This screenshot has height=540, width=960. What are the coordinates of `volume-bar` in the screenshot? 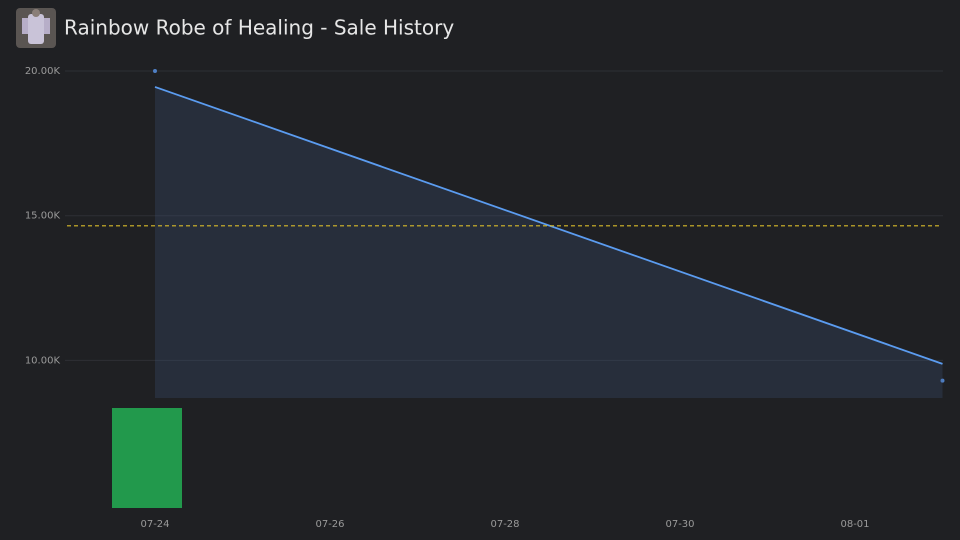 It's located at (147, 458).